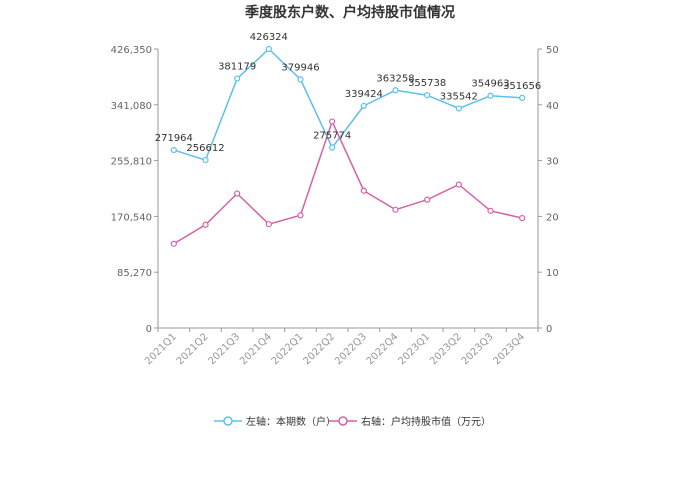  Describe the element at coordinates (509, 349) in the screenshot. I see `x-tick-label: 2023Q4` at that location.